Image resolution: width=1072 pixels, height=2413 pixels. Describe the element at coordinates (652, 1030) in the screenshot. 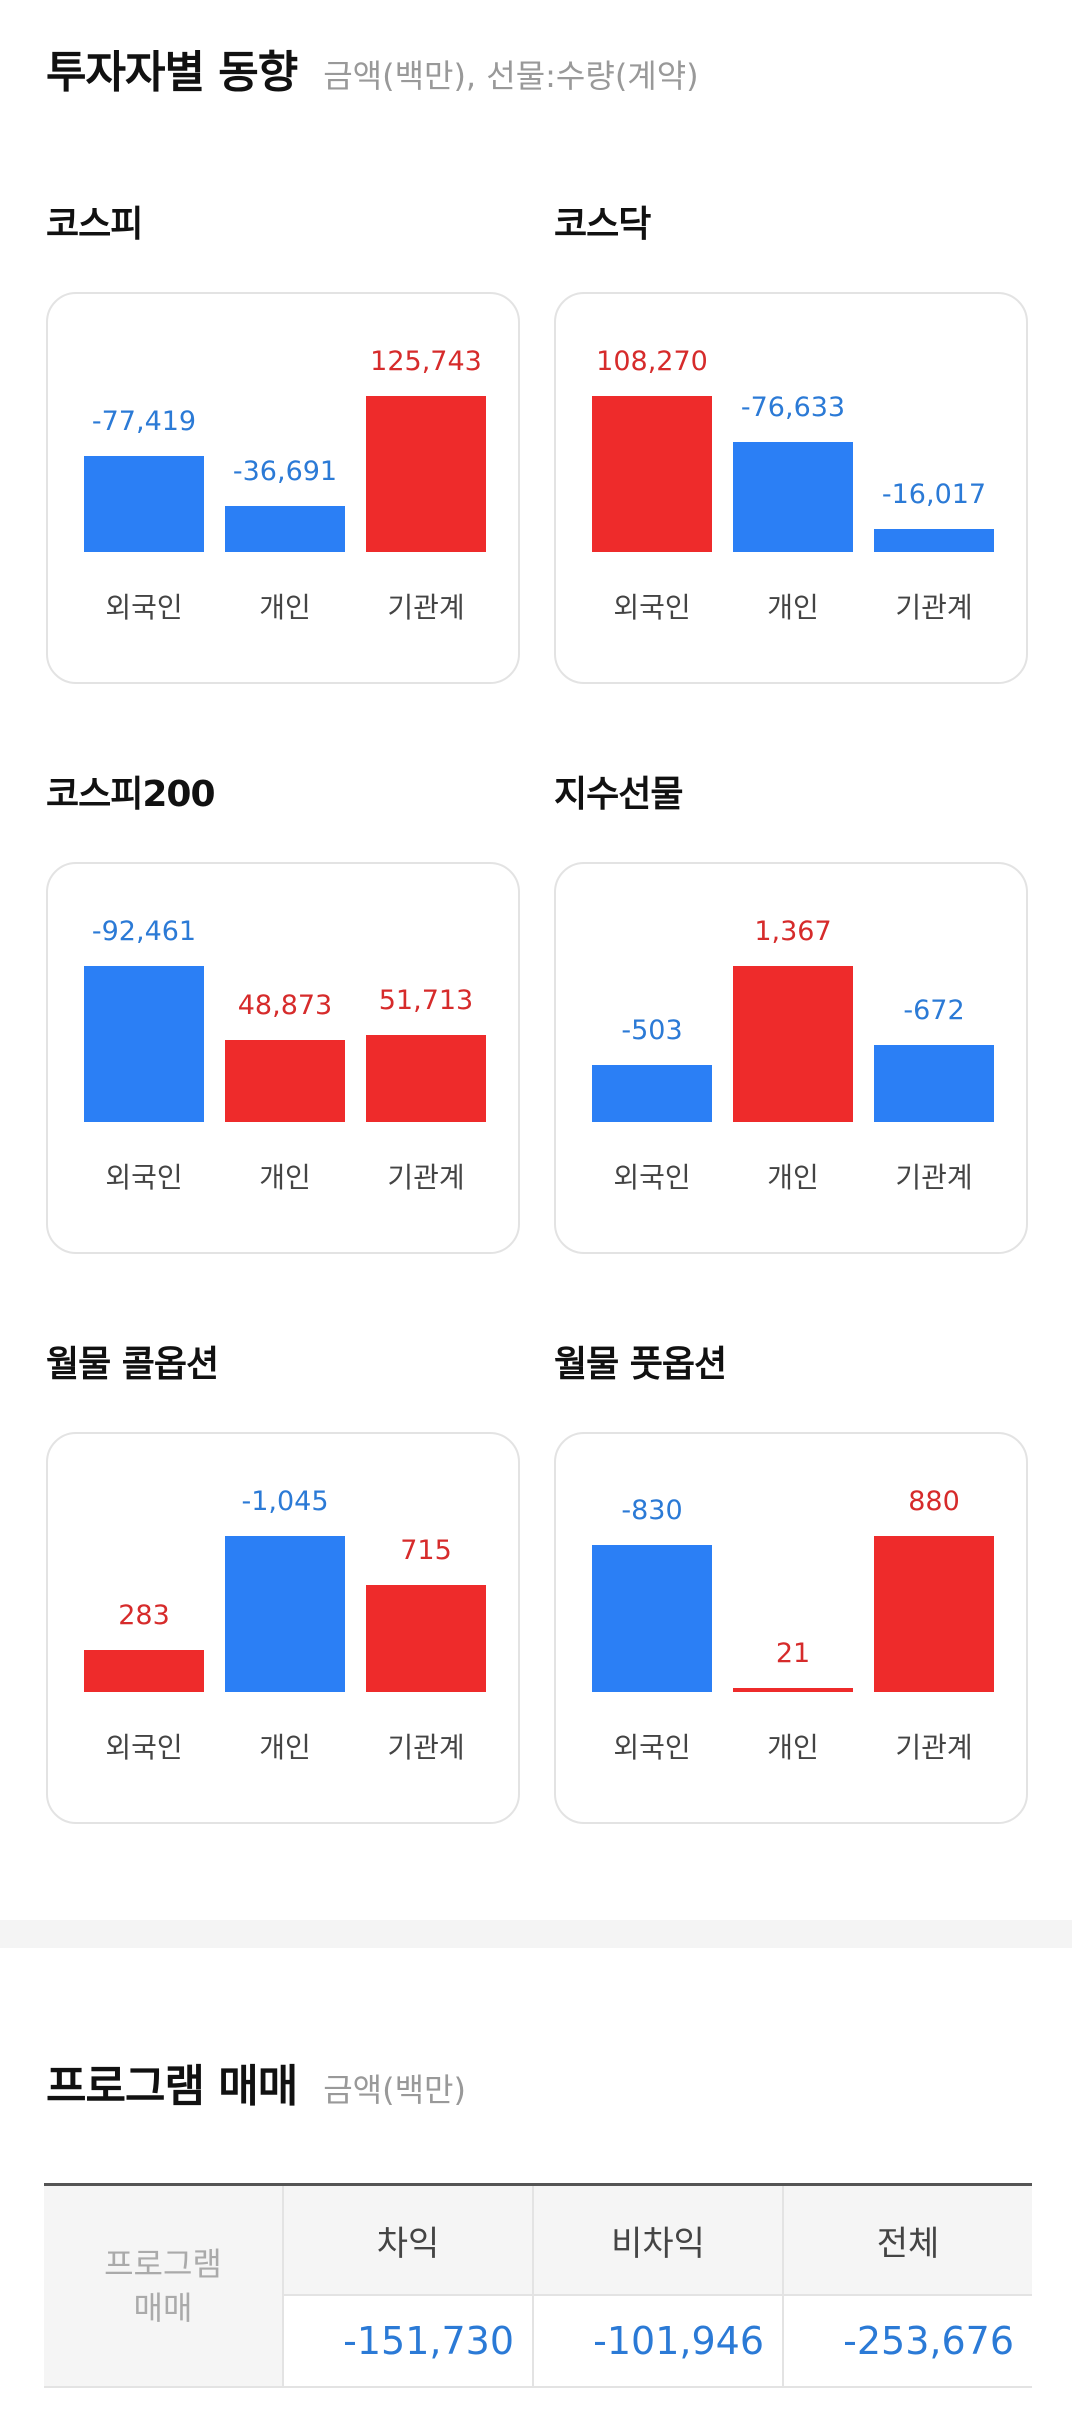

I see `data-label: -503` at that location.